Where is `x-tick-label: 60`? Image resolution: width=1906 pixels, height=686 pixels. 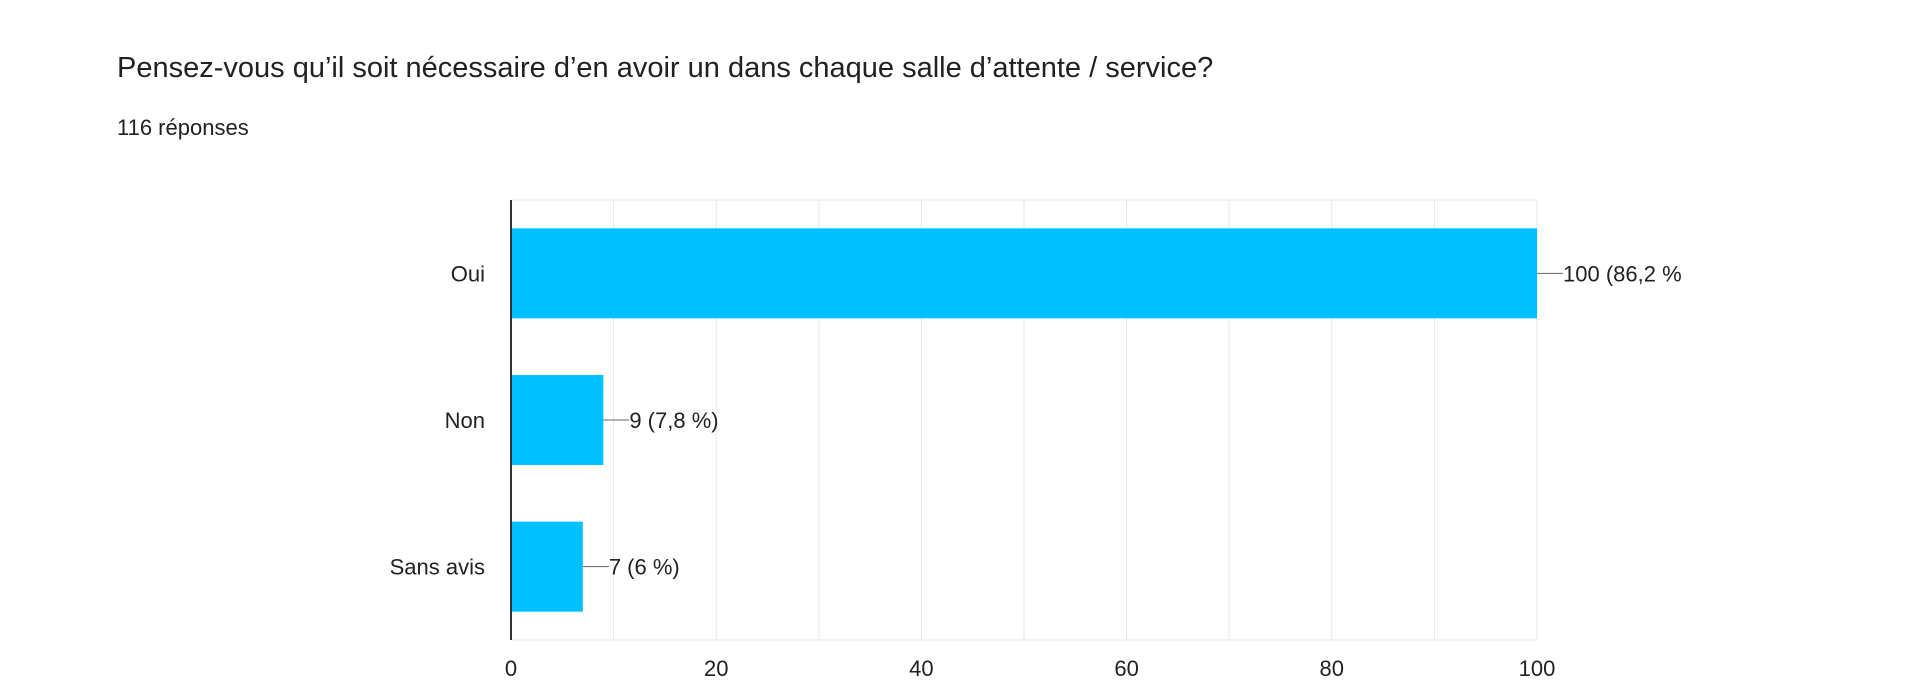 x-tick-label: 60 is located at coordinates (1126, 668).